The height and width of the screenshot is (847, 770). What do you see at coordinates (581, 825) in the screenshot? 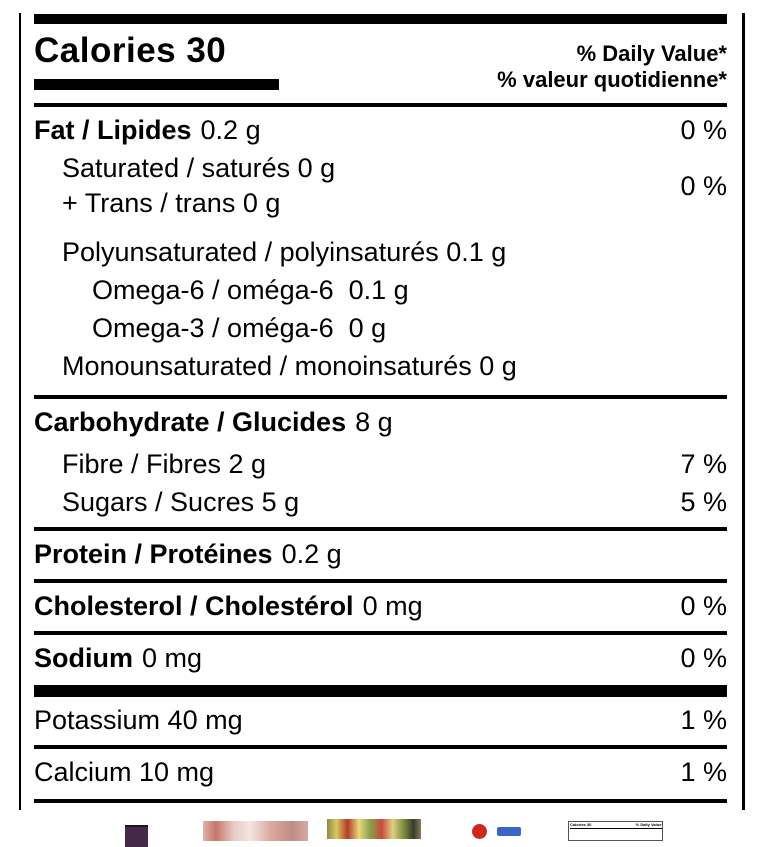
I see `mini-label-calories: Calories 30` at bounding box center [581, 825].